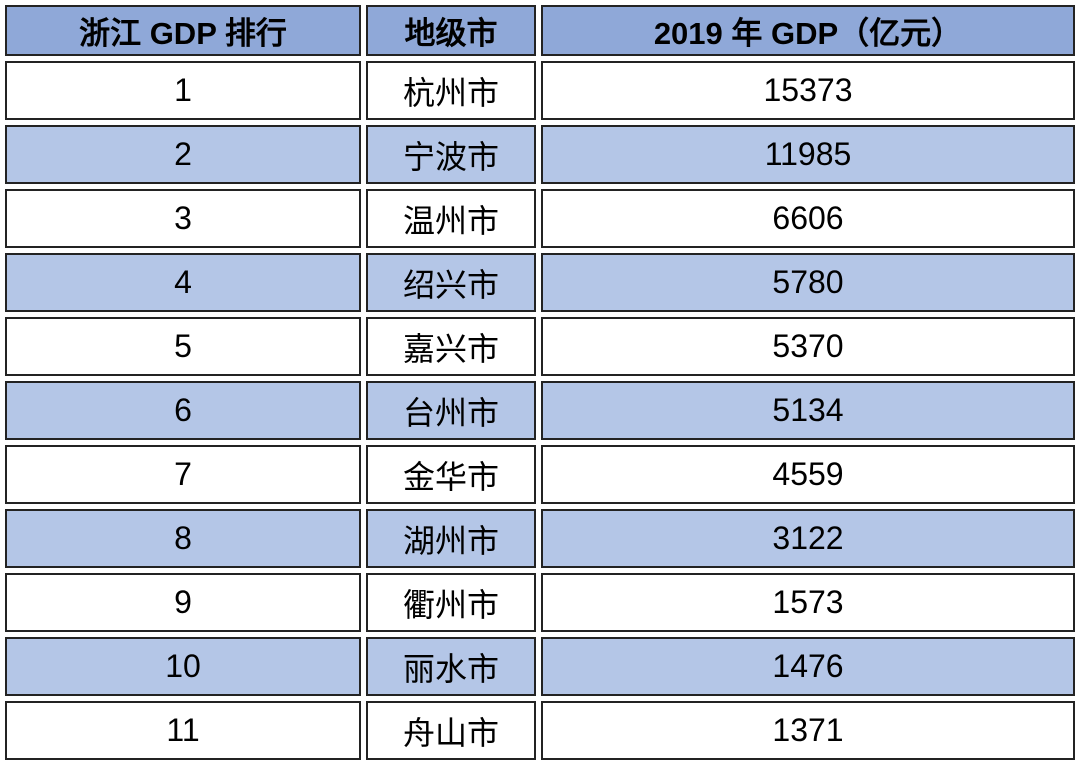  What do you see at coordinates (808, 474) in the screenshot?
I see `gdp-cell: 4559` at bounding box center [808, 474].